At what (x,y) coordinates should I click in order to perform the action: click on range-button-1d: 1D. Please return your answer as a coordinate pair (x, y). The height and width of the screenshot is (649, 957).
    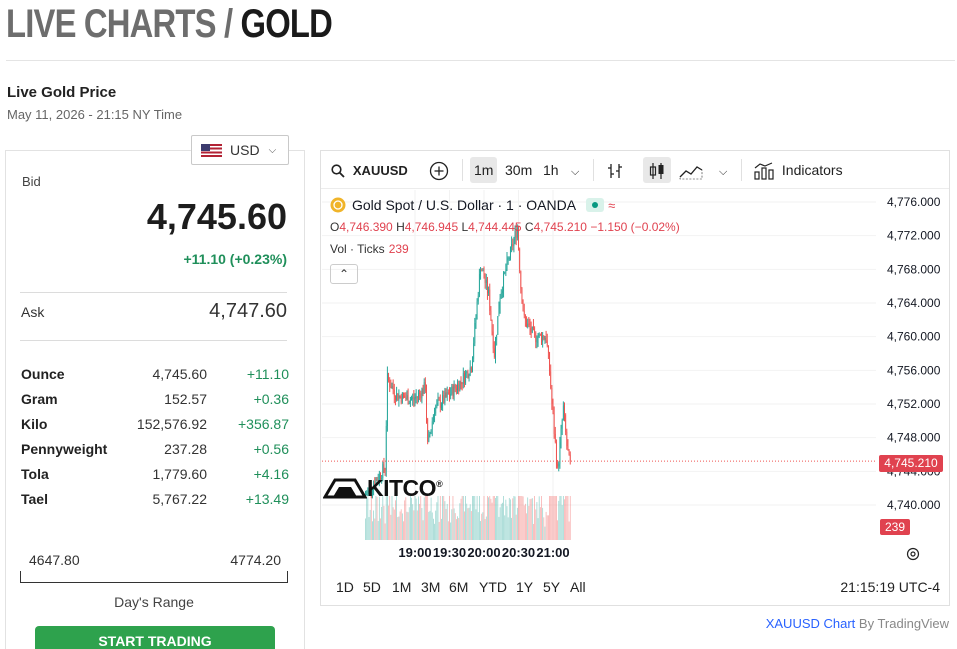
    Looking at the image, I should click on (345, 587).